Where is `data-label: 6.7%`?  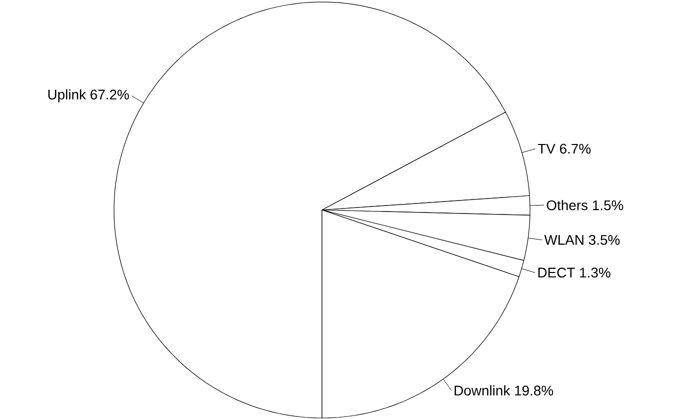 data-label: 6.7% is located at coordinates (575, 149).